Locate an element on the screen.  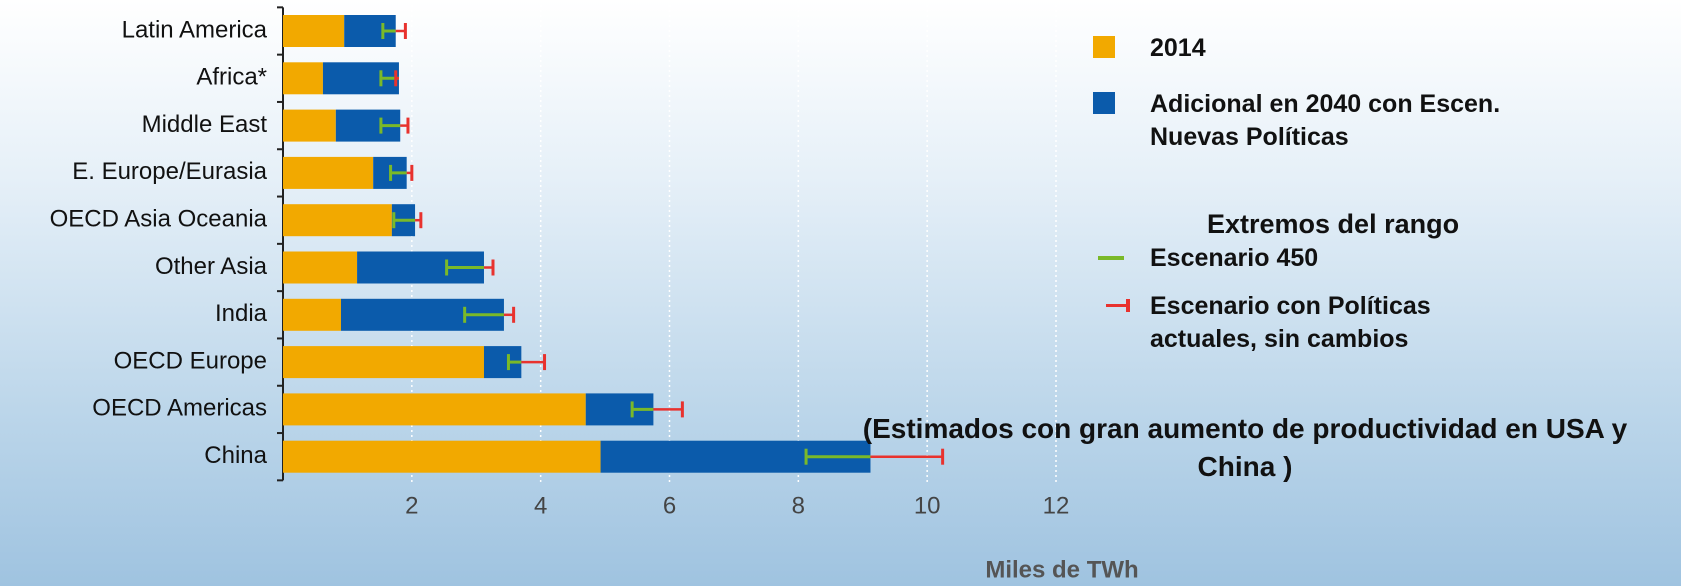
y-tick-label: Other Asia is located at coordinates (211, 266).